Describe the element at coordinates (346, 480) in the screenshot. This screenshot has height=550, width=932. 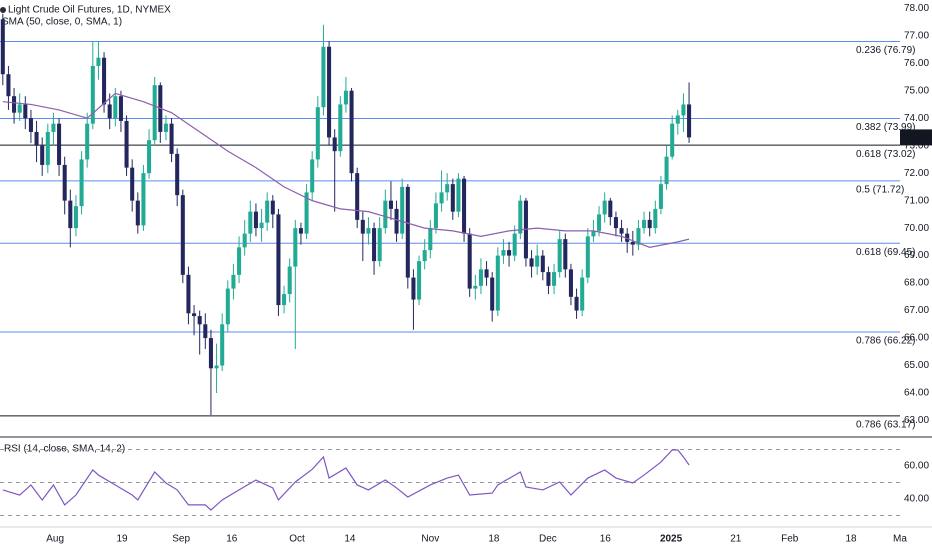
I see `rsi-line` at that location.